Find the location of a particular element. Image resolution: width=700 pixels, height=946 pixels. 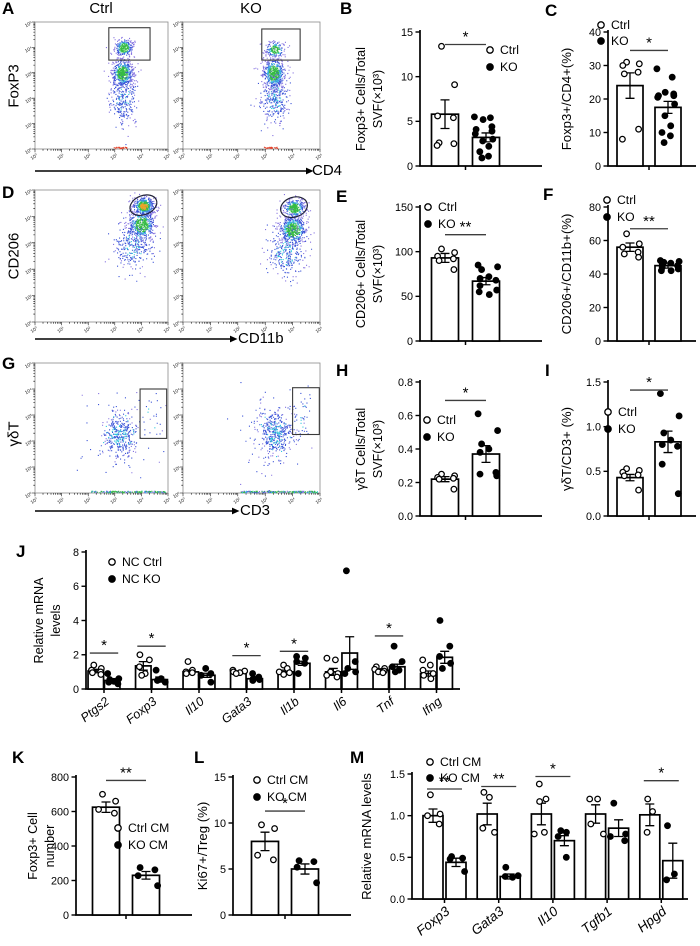

panel-letter-G: G is located at coordinates (9, 363).